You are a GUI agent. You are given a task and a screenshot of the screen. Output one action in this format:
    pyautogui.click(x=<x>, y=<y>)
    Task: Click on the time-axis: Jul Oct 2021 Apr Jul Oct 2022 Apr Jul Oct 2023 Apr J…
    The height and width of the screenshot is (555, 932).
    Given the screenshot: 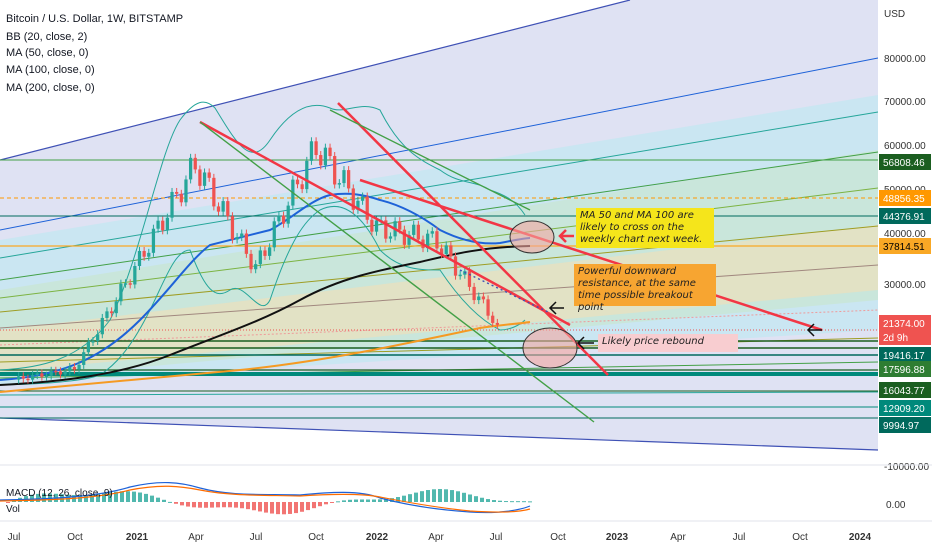 What is the action you would take?
    pyautogui.click(x=466, y=535)
    